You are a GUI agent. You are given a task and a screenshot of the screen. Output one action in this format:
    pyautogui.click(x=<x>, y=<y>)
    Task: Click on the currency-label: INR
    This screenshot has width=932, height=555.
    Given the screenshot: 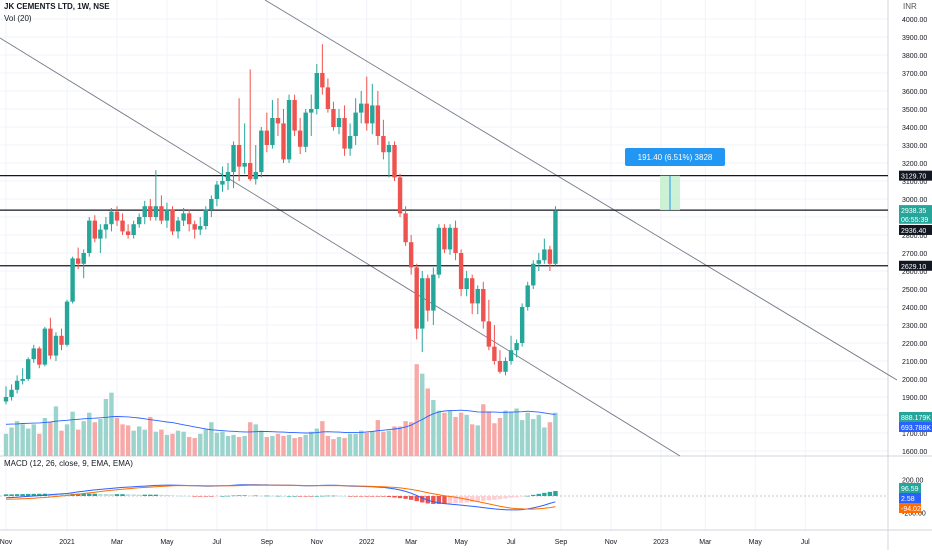 What is the action you would take?
    pyautogui.click(x=910, y=6)
    